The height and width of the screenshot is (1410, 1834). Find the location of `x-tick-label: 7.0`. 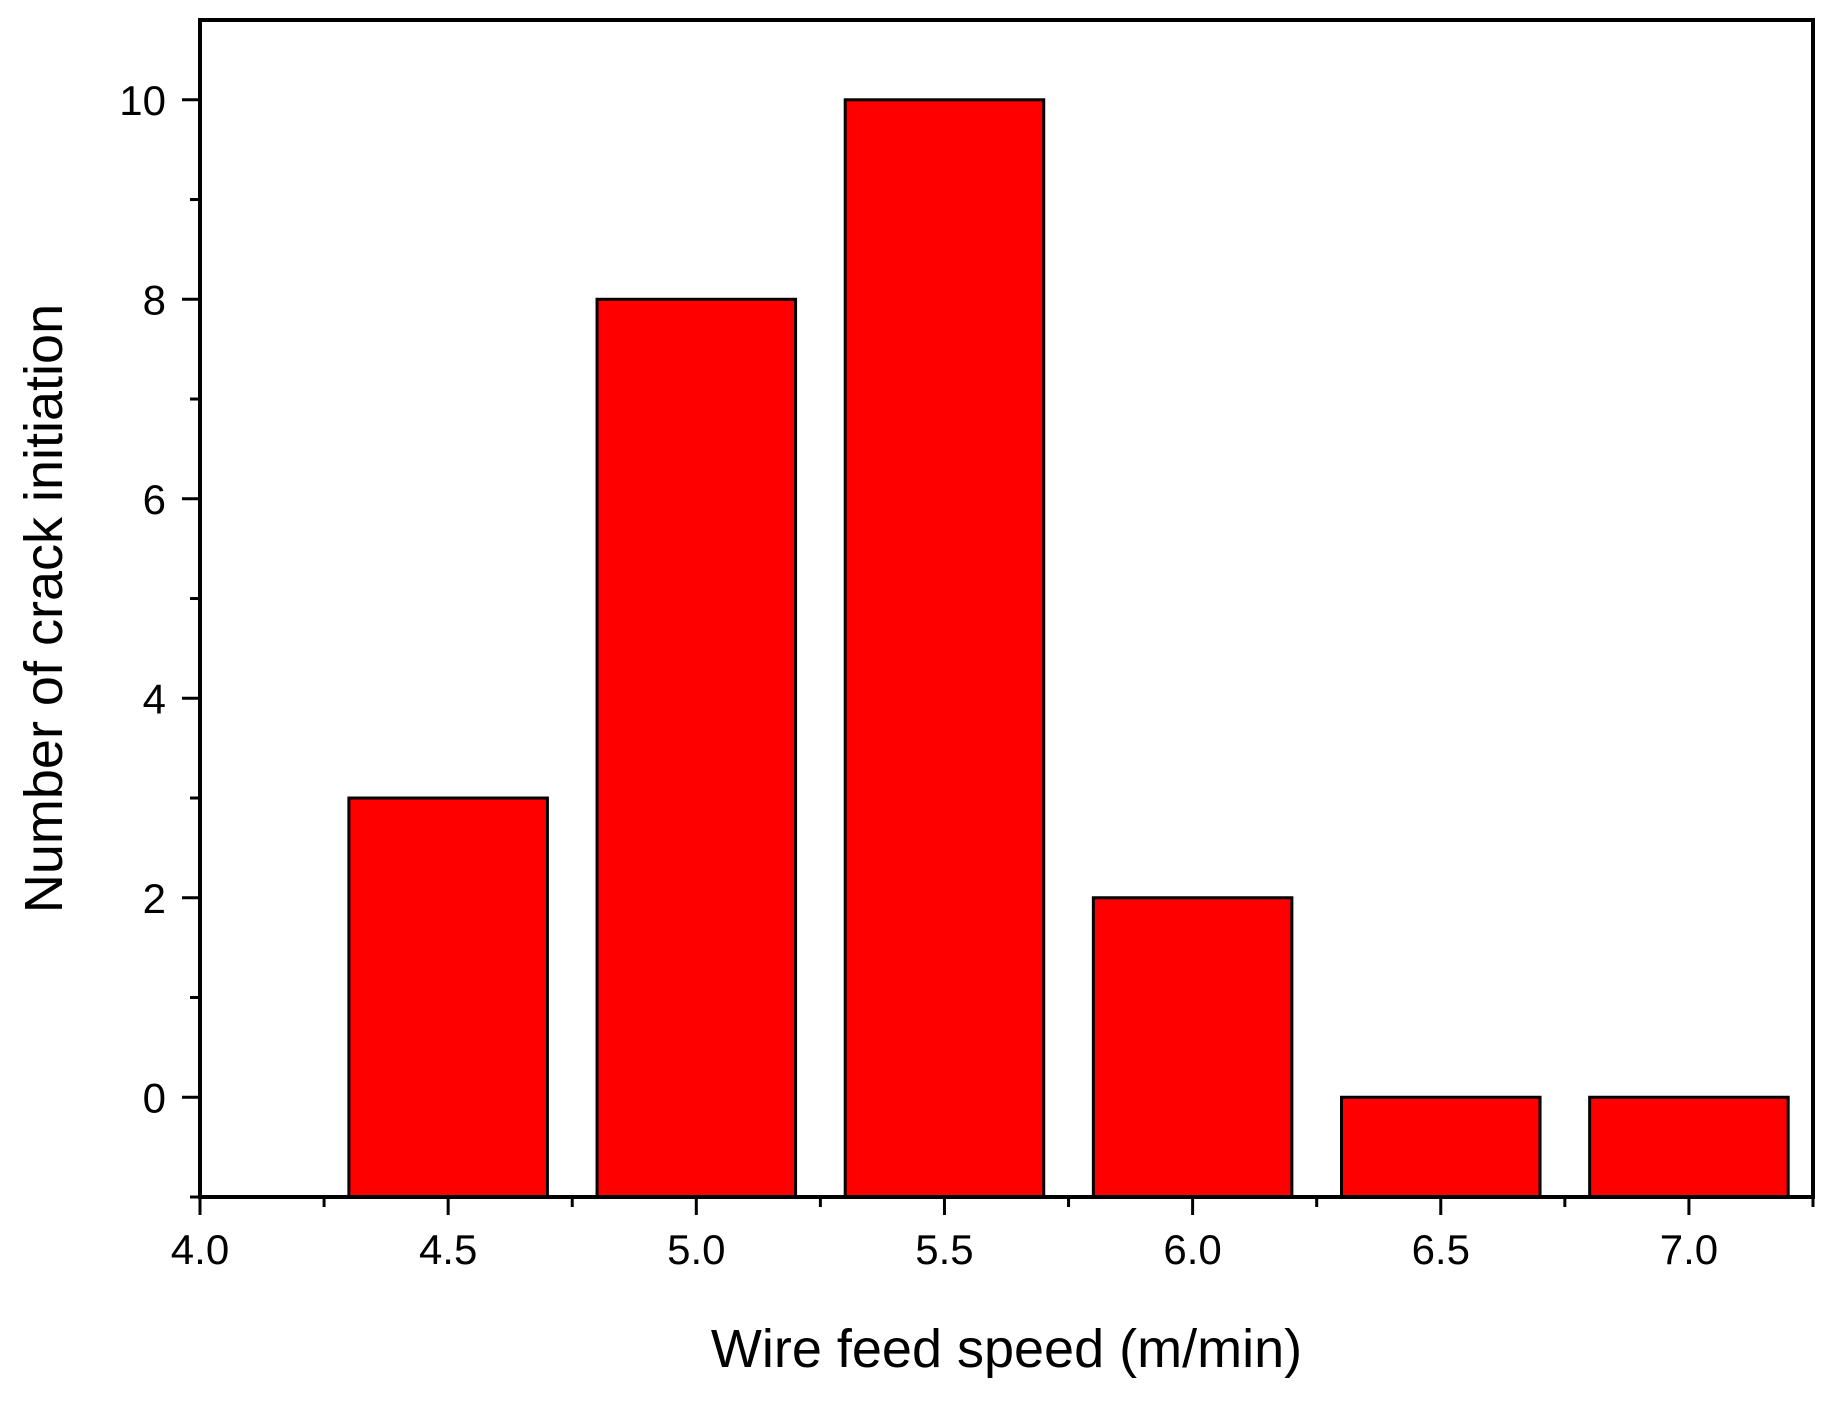

x-tick-label: 7.0 is located at coordinates (1689, 1249).